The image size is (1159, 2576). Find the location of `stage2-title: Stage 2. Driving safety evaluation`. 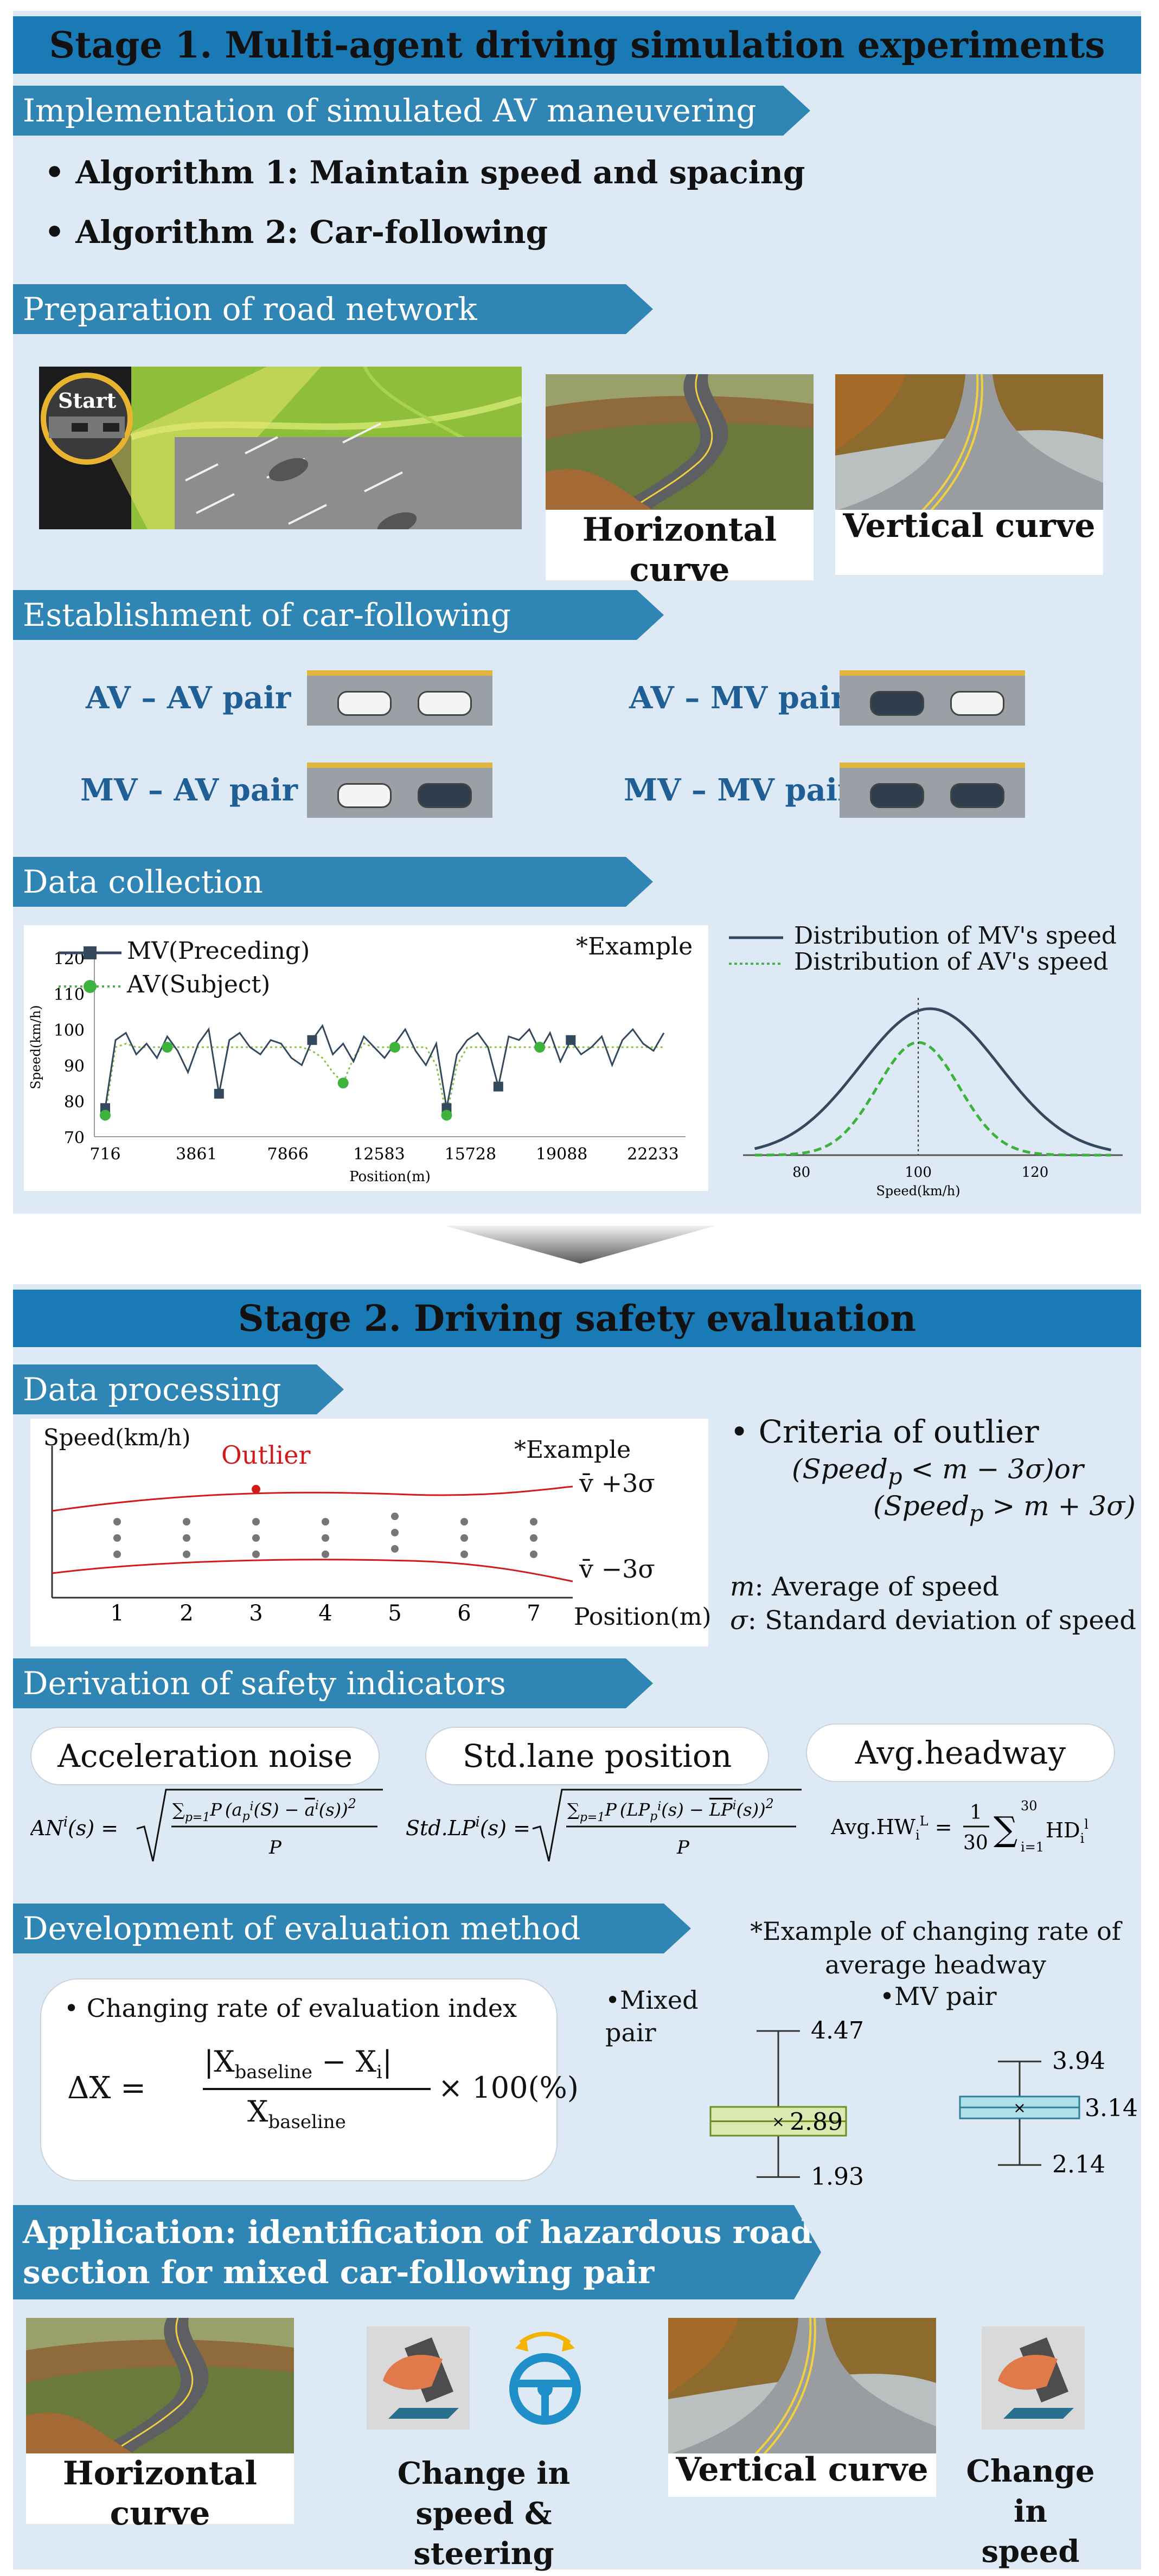

stage2-title: Stage 2. Driving safety evaluation is located at coordinates (577, 1318).